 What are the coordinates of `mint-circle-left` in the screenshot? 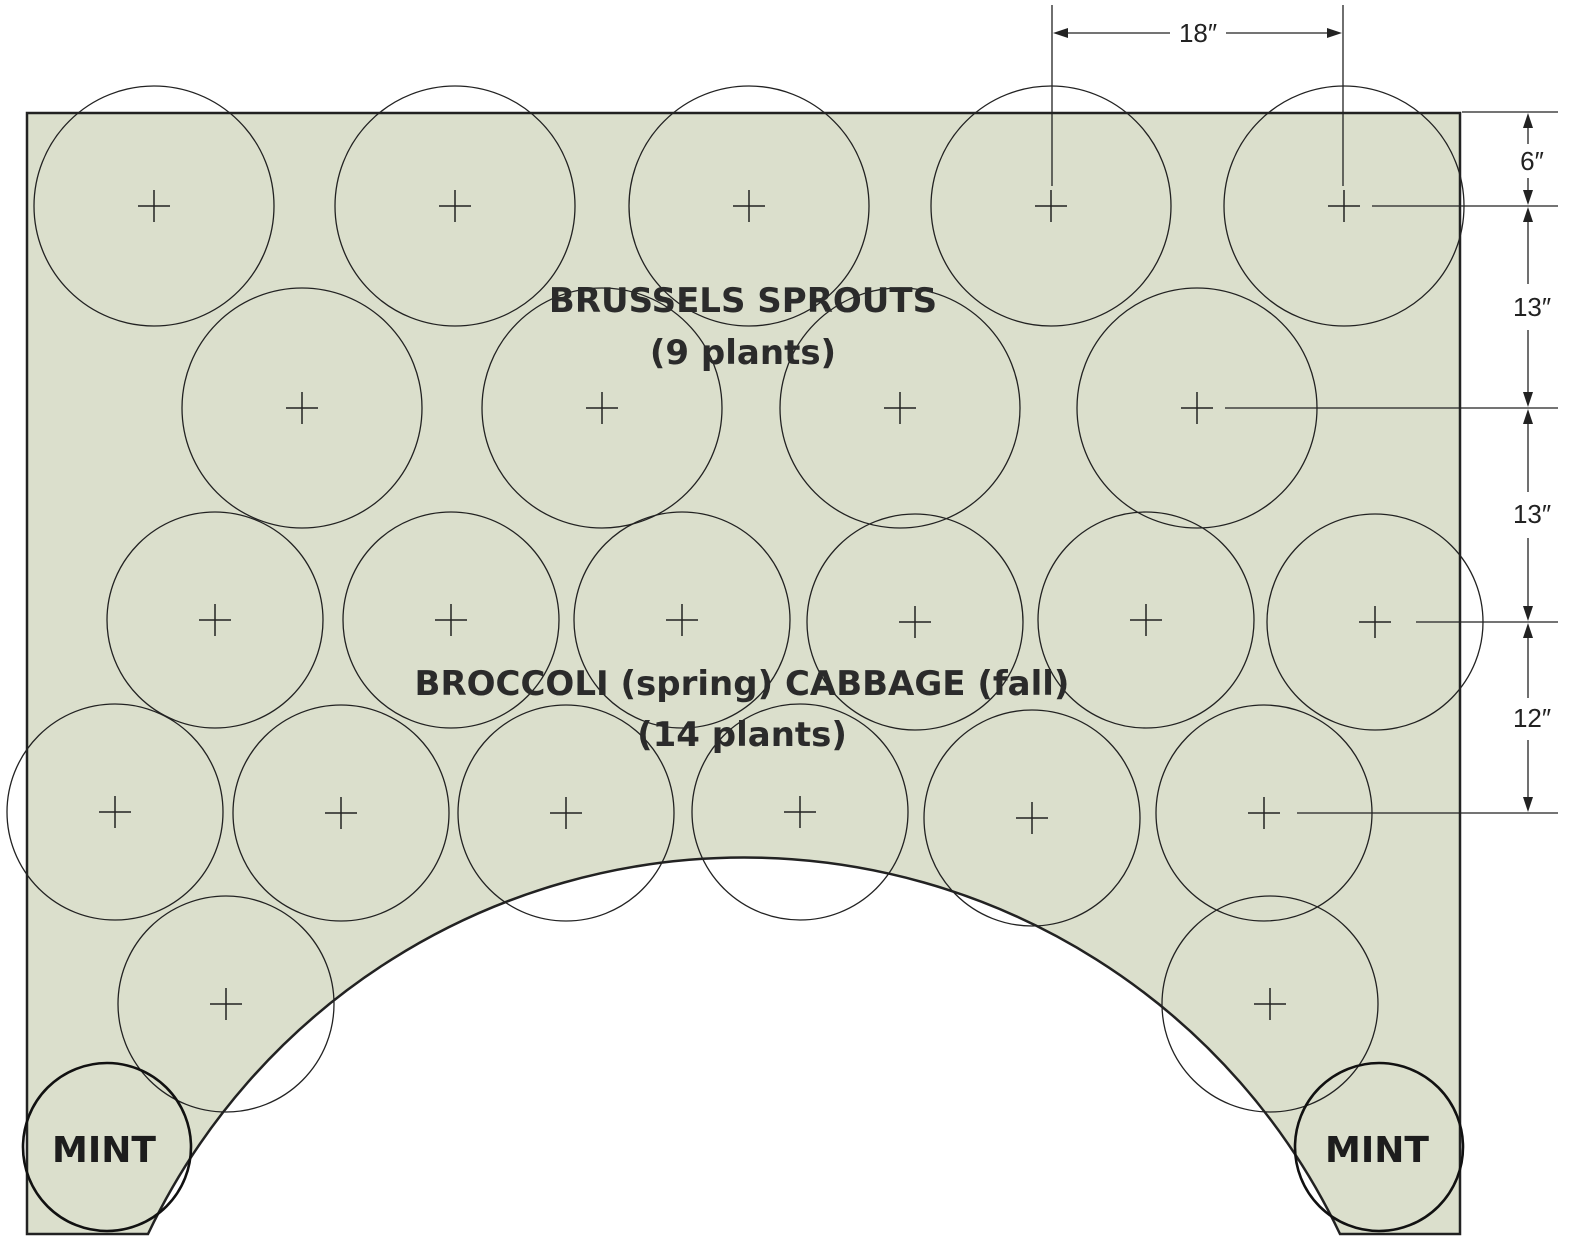 It's located at (107, 1147).